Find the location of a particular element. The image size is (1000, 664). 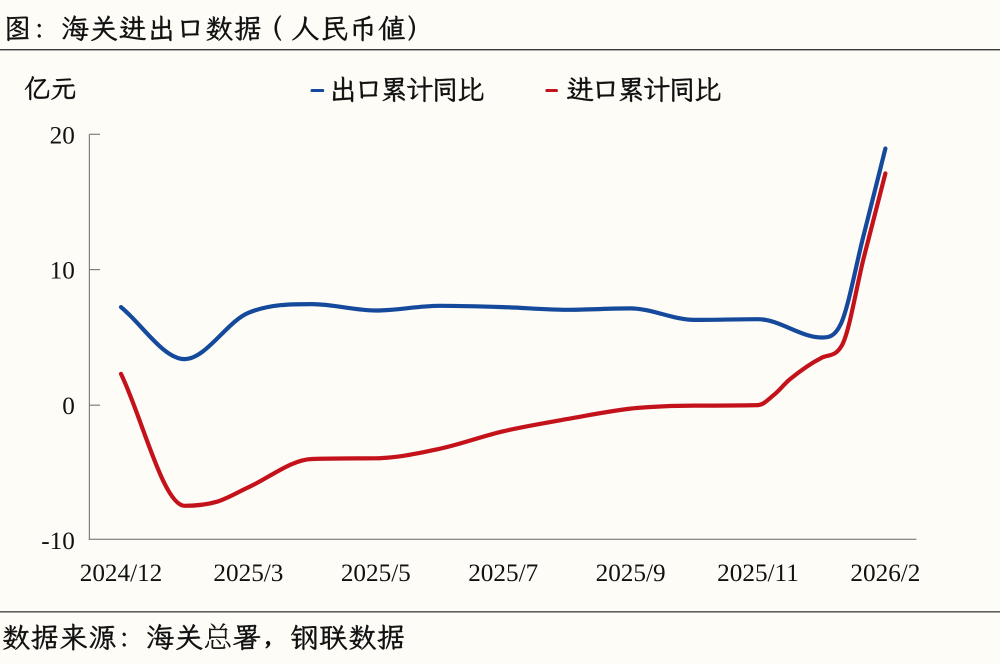

svg-text: 10 is located at coordinates (62, 271).